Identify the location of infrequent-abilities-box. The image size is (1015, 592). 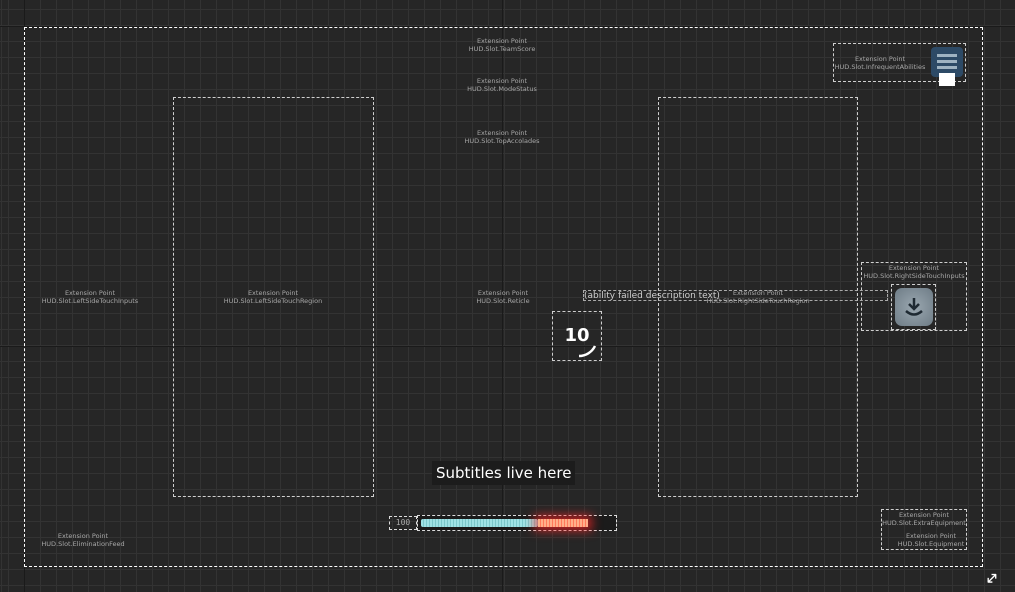
(899, 62).